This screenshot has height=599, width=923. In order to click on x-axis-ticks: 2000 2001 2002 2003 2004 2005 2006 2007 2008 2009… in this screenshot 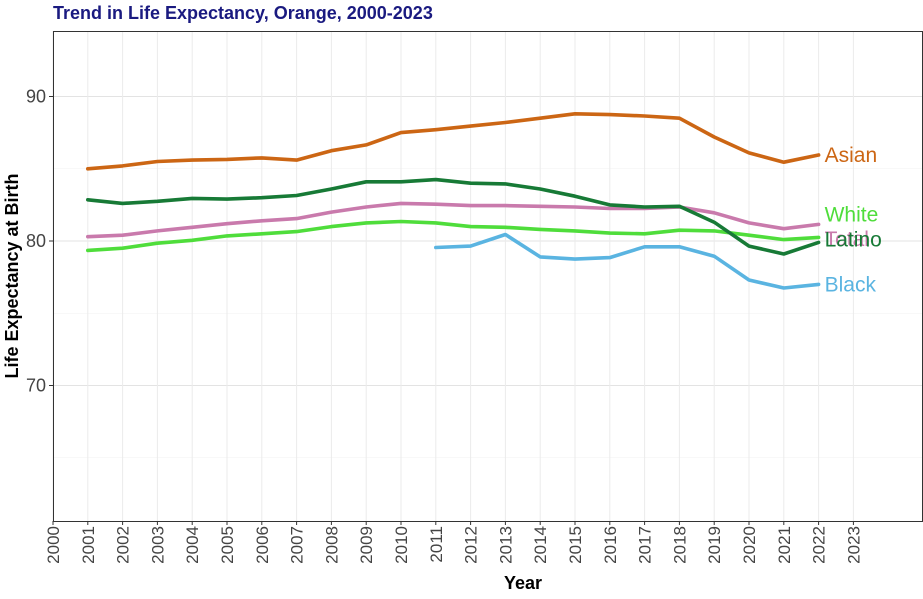, I will do `click(453, 542)`.